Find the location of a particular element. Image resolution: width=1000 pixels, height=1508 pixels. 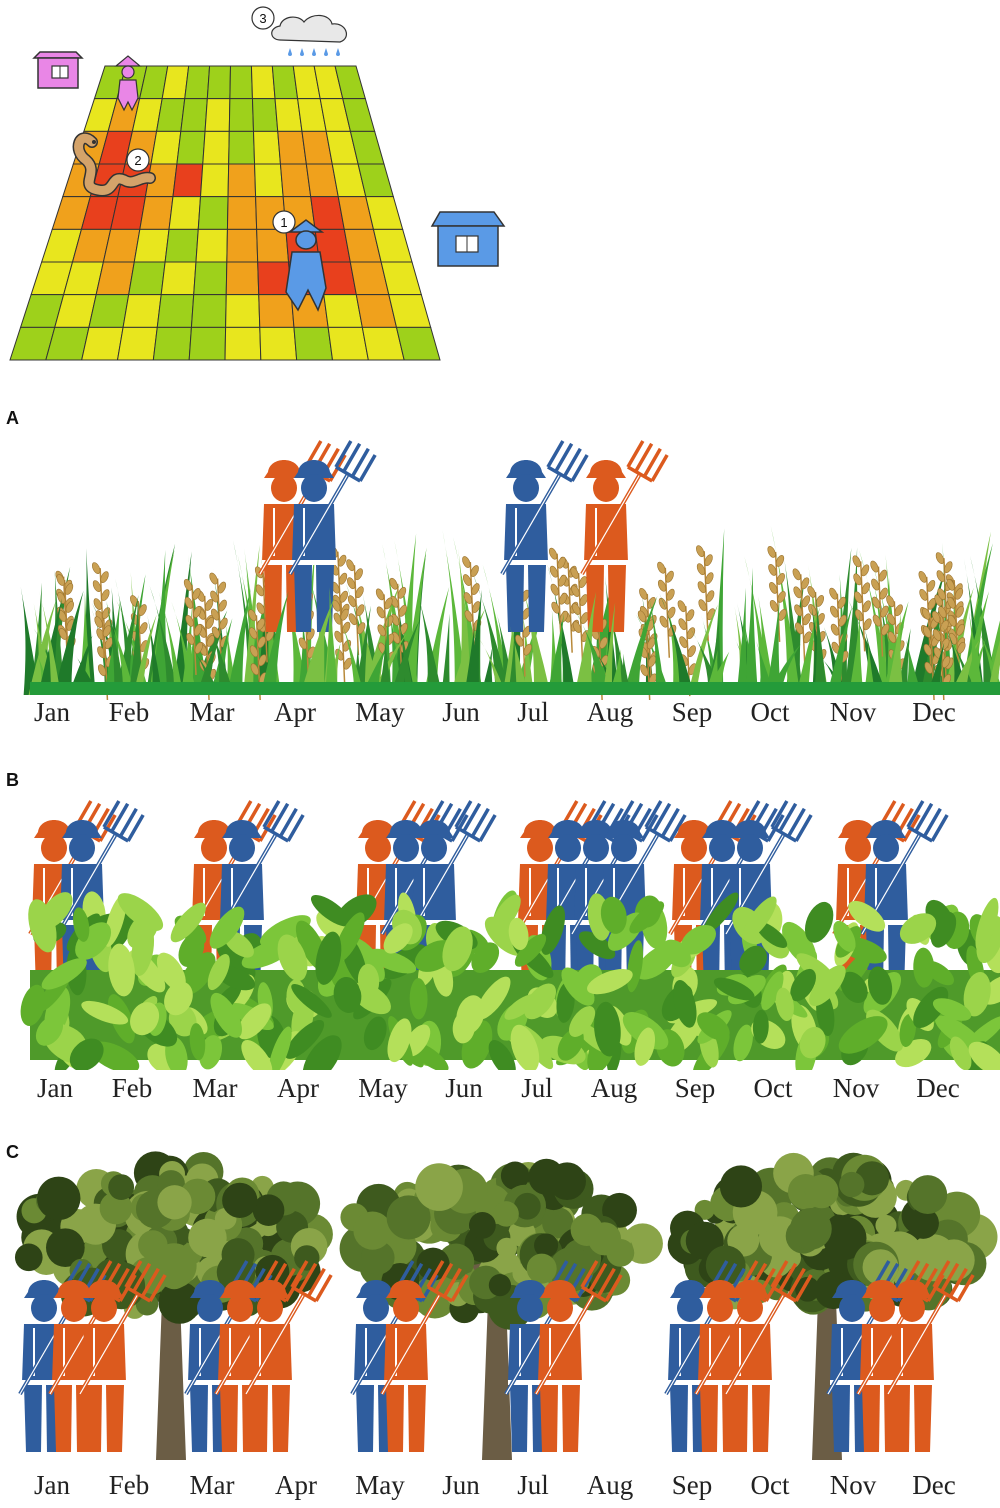

rice-field-front is located at coordinates (514, 641).